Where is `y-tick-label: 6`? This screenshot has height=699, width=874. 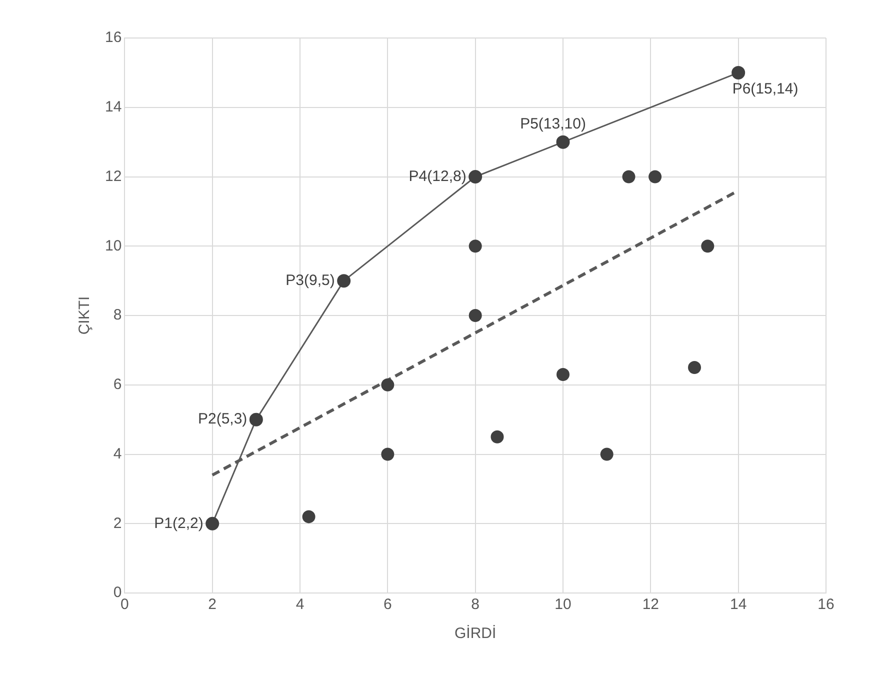 y-tick-label: 6 is located at coordinates (117, 385).